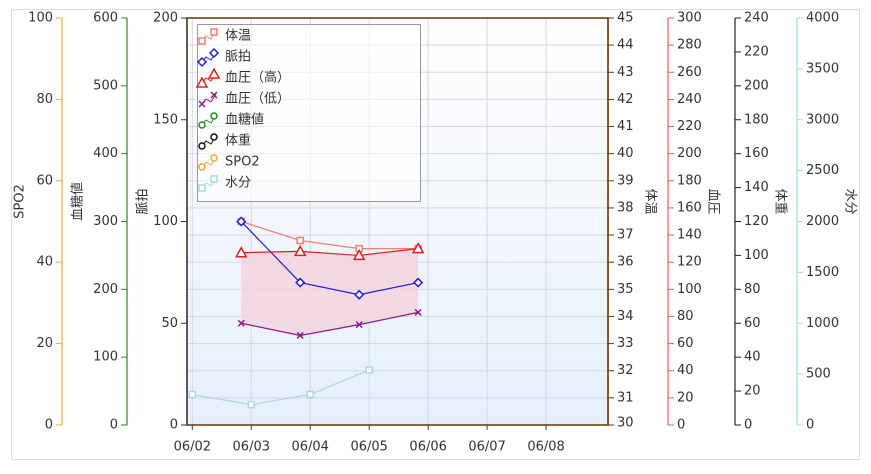  Describe the element at coordinates (257, 78) in the screenshot. I see `legend-label: 血圧（高）` at that location.